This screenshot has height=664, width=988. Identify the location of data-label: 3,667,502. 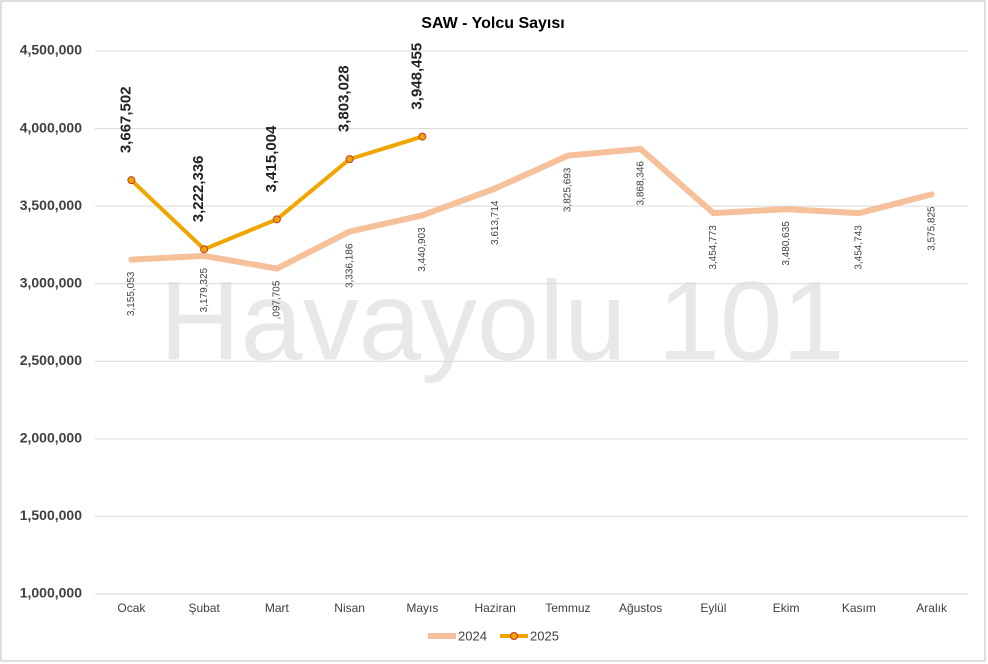
(125, 119).